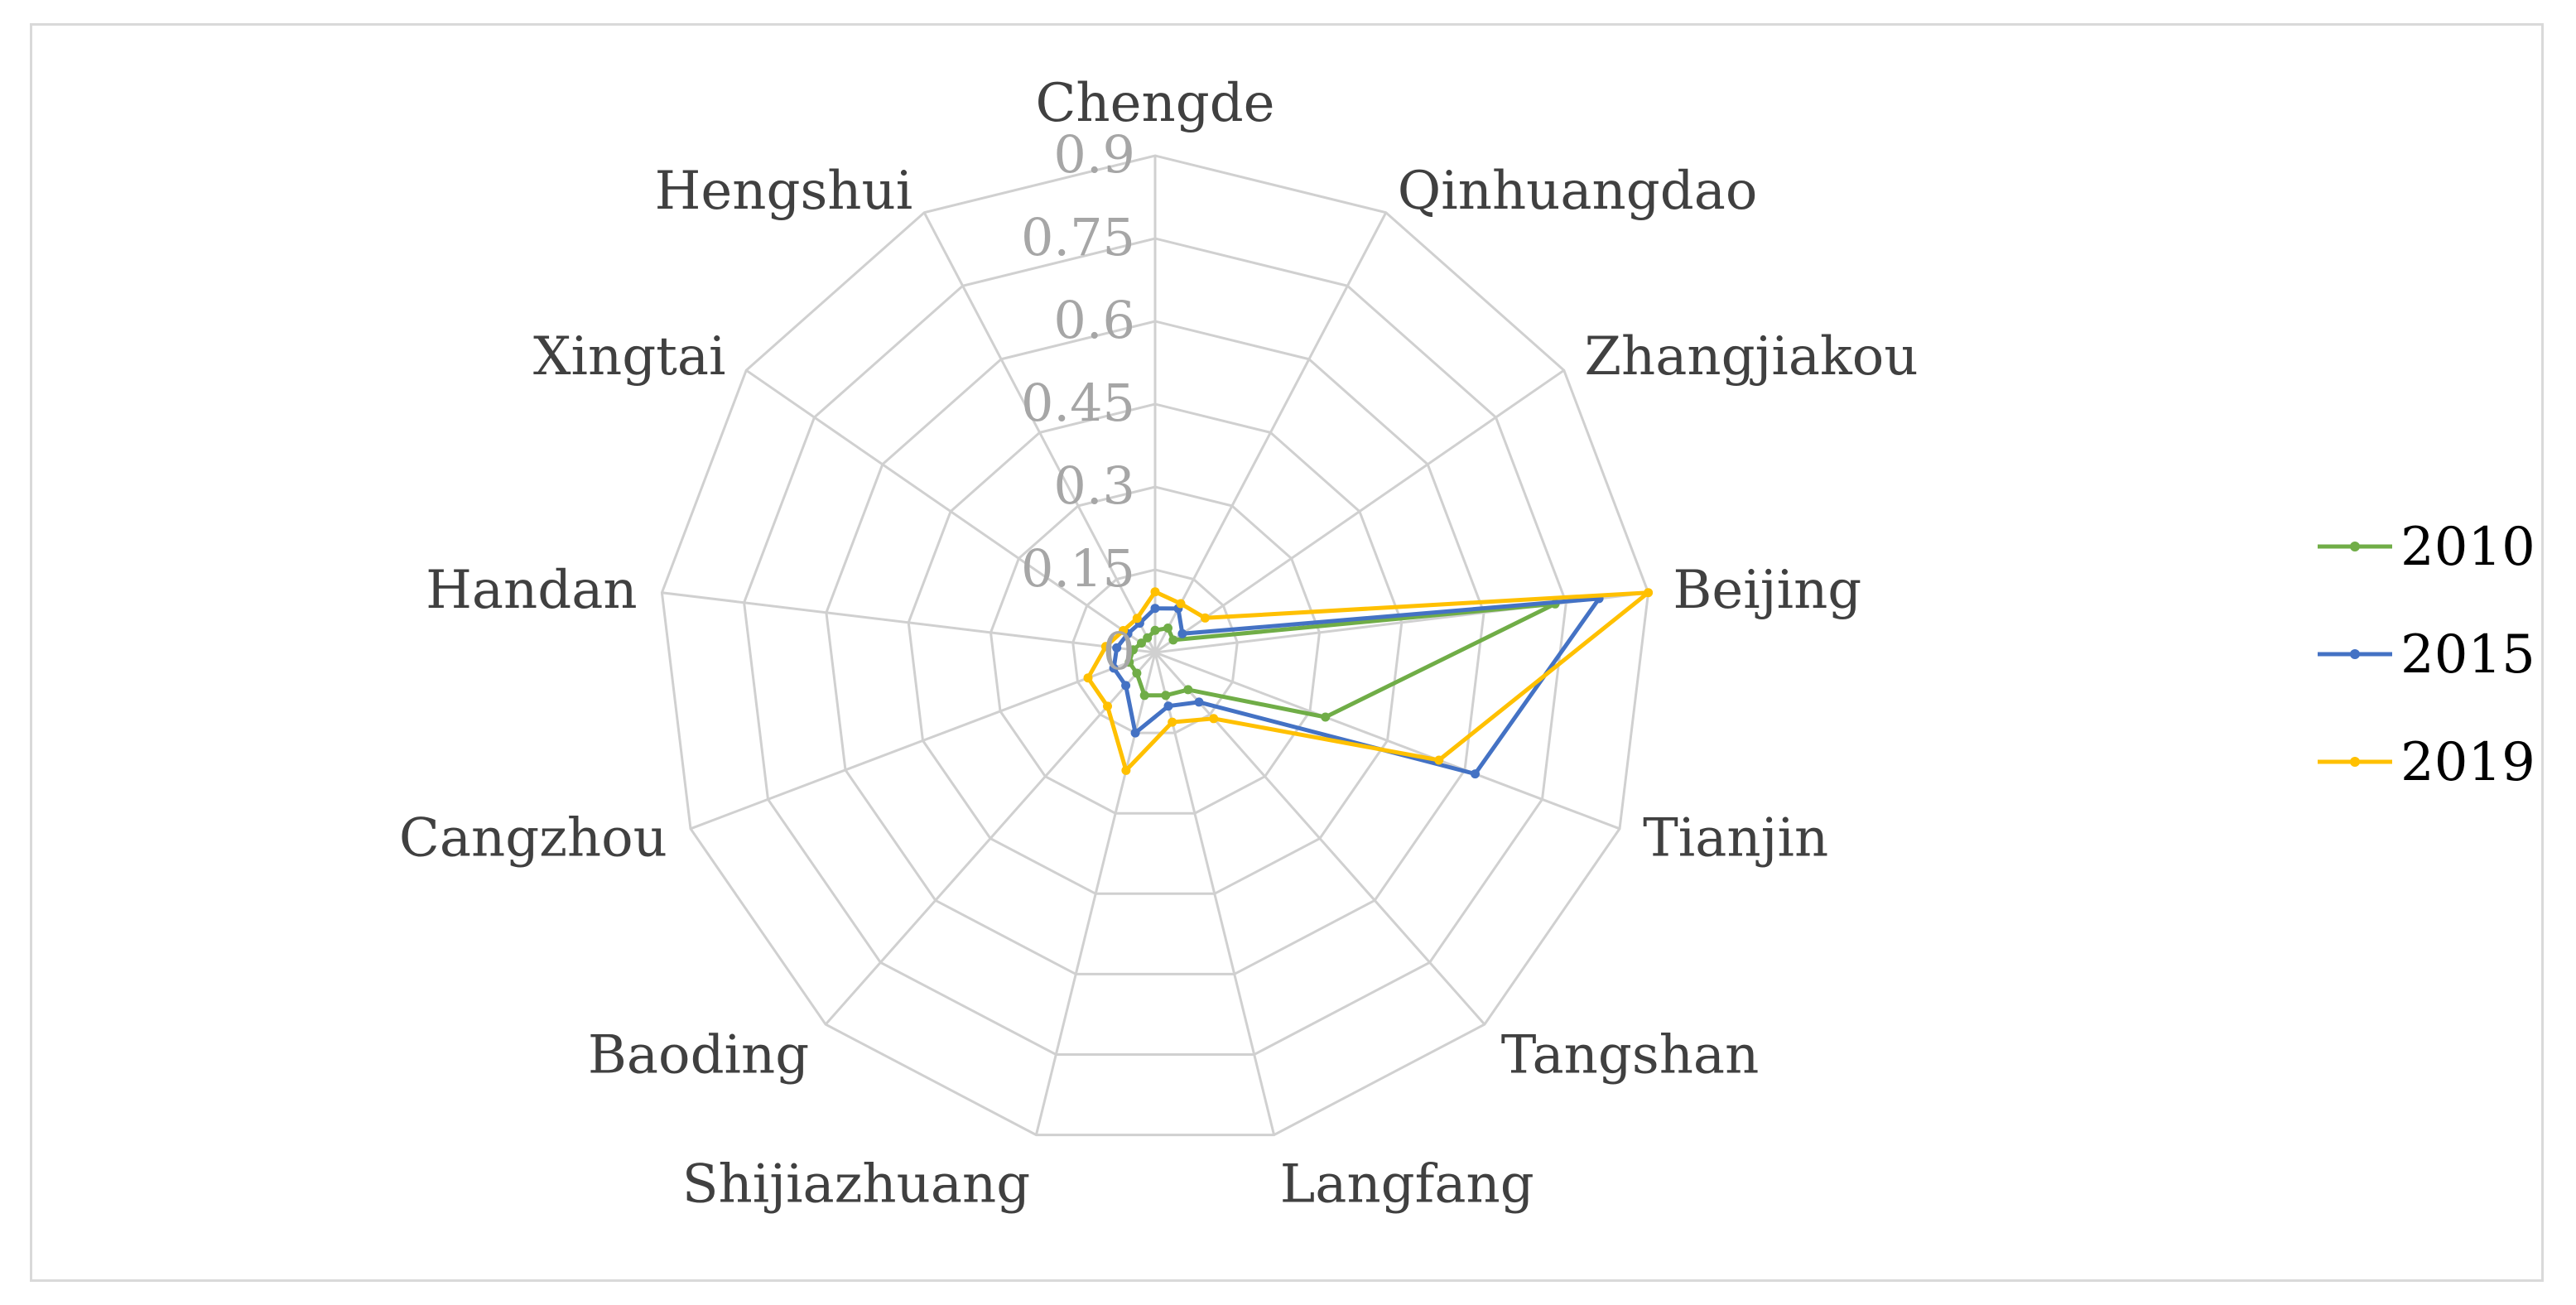 The image size is (2576, 1305). I want to click on tick-label: 0.75, so click(1078, 237).